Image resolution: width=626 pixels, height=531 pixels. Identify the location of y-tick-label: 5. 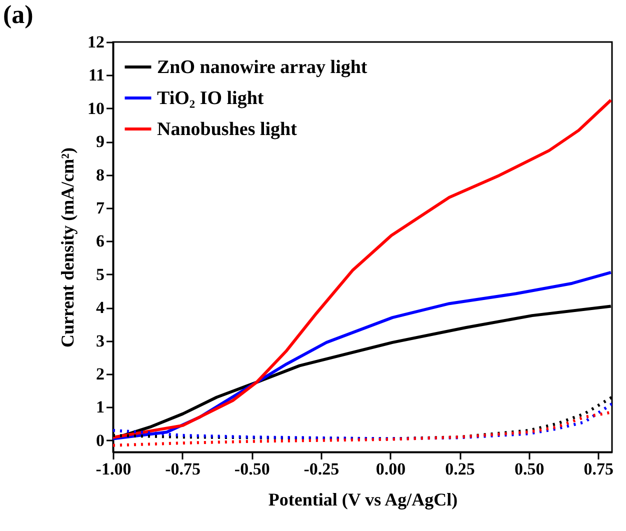
(100, 274).